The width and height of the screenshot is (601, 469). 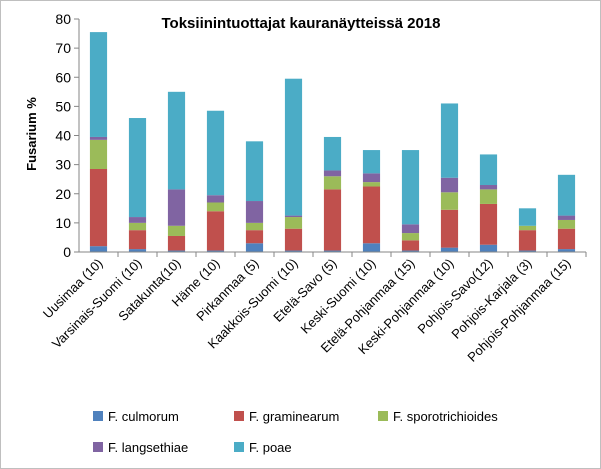 What do you see at coordinates (67, 252) in the screenshot?
I see `y-tick-label: 0` at bounding box center [67, 252].